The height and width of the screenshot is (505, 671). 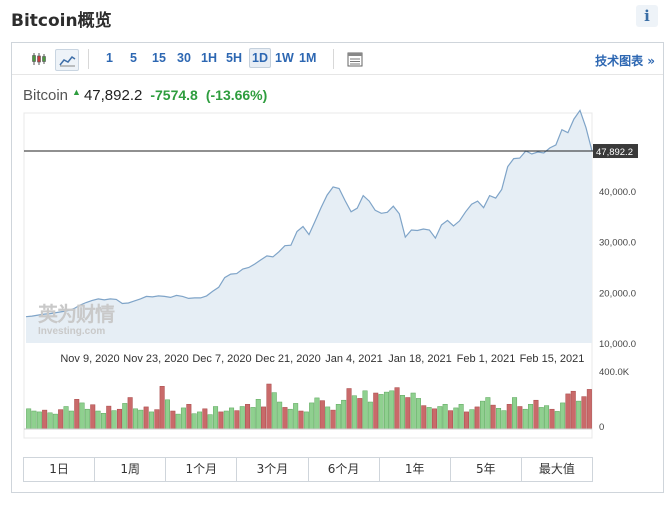 I want to click on interval-5h: 5H, so click(x=234, y=58).